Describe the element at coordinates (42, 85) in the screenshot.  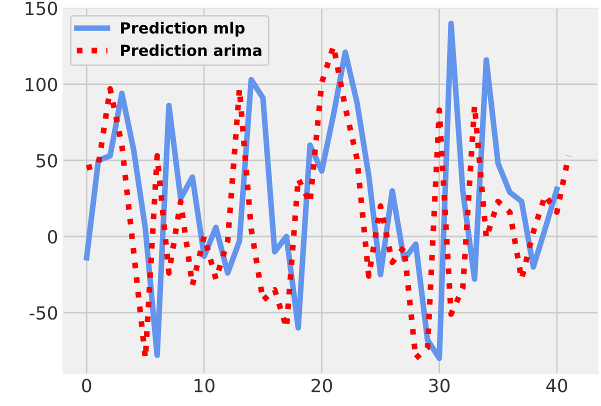
I see `y-tick-label: 100` at that location.